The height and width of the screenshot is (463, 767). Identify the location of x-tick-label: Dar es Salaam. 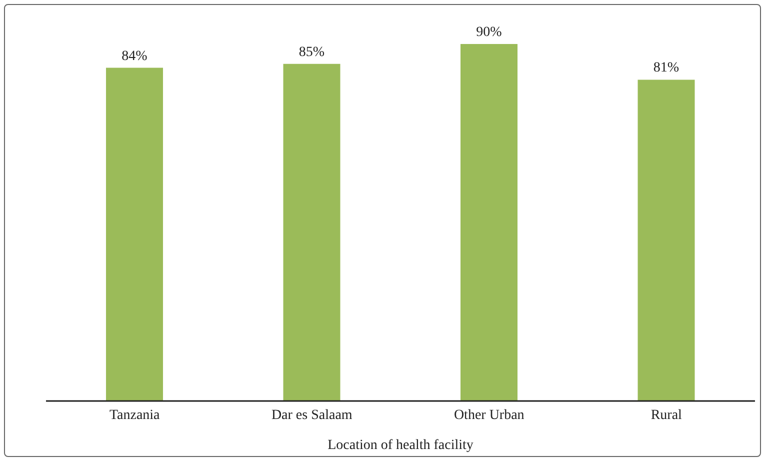
(311, 415).